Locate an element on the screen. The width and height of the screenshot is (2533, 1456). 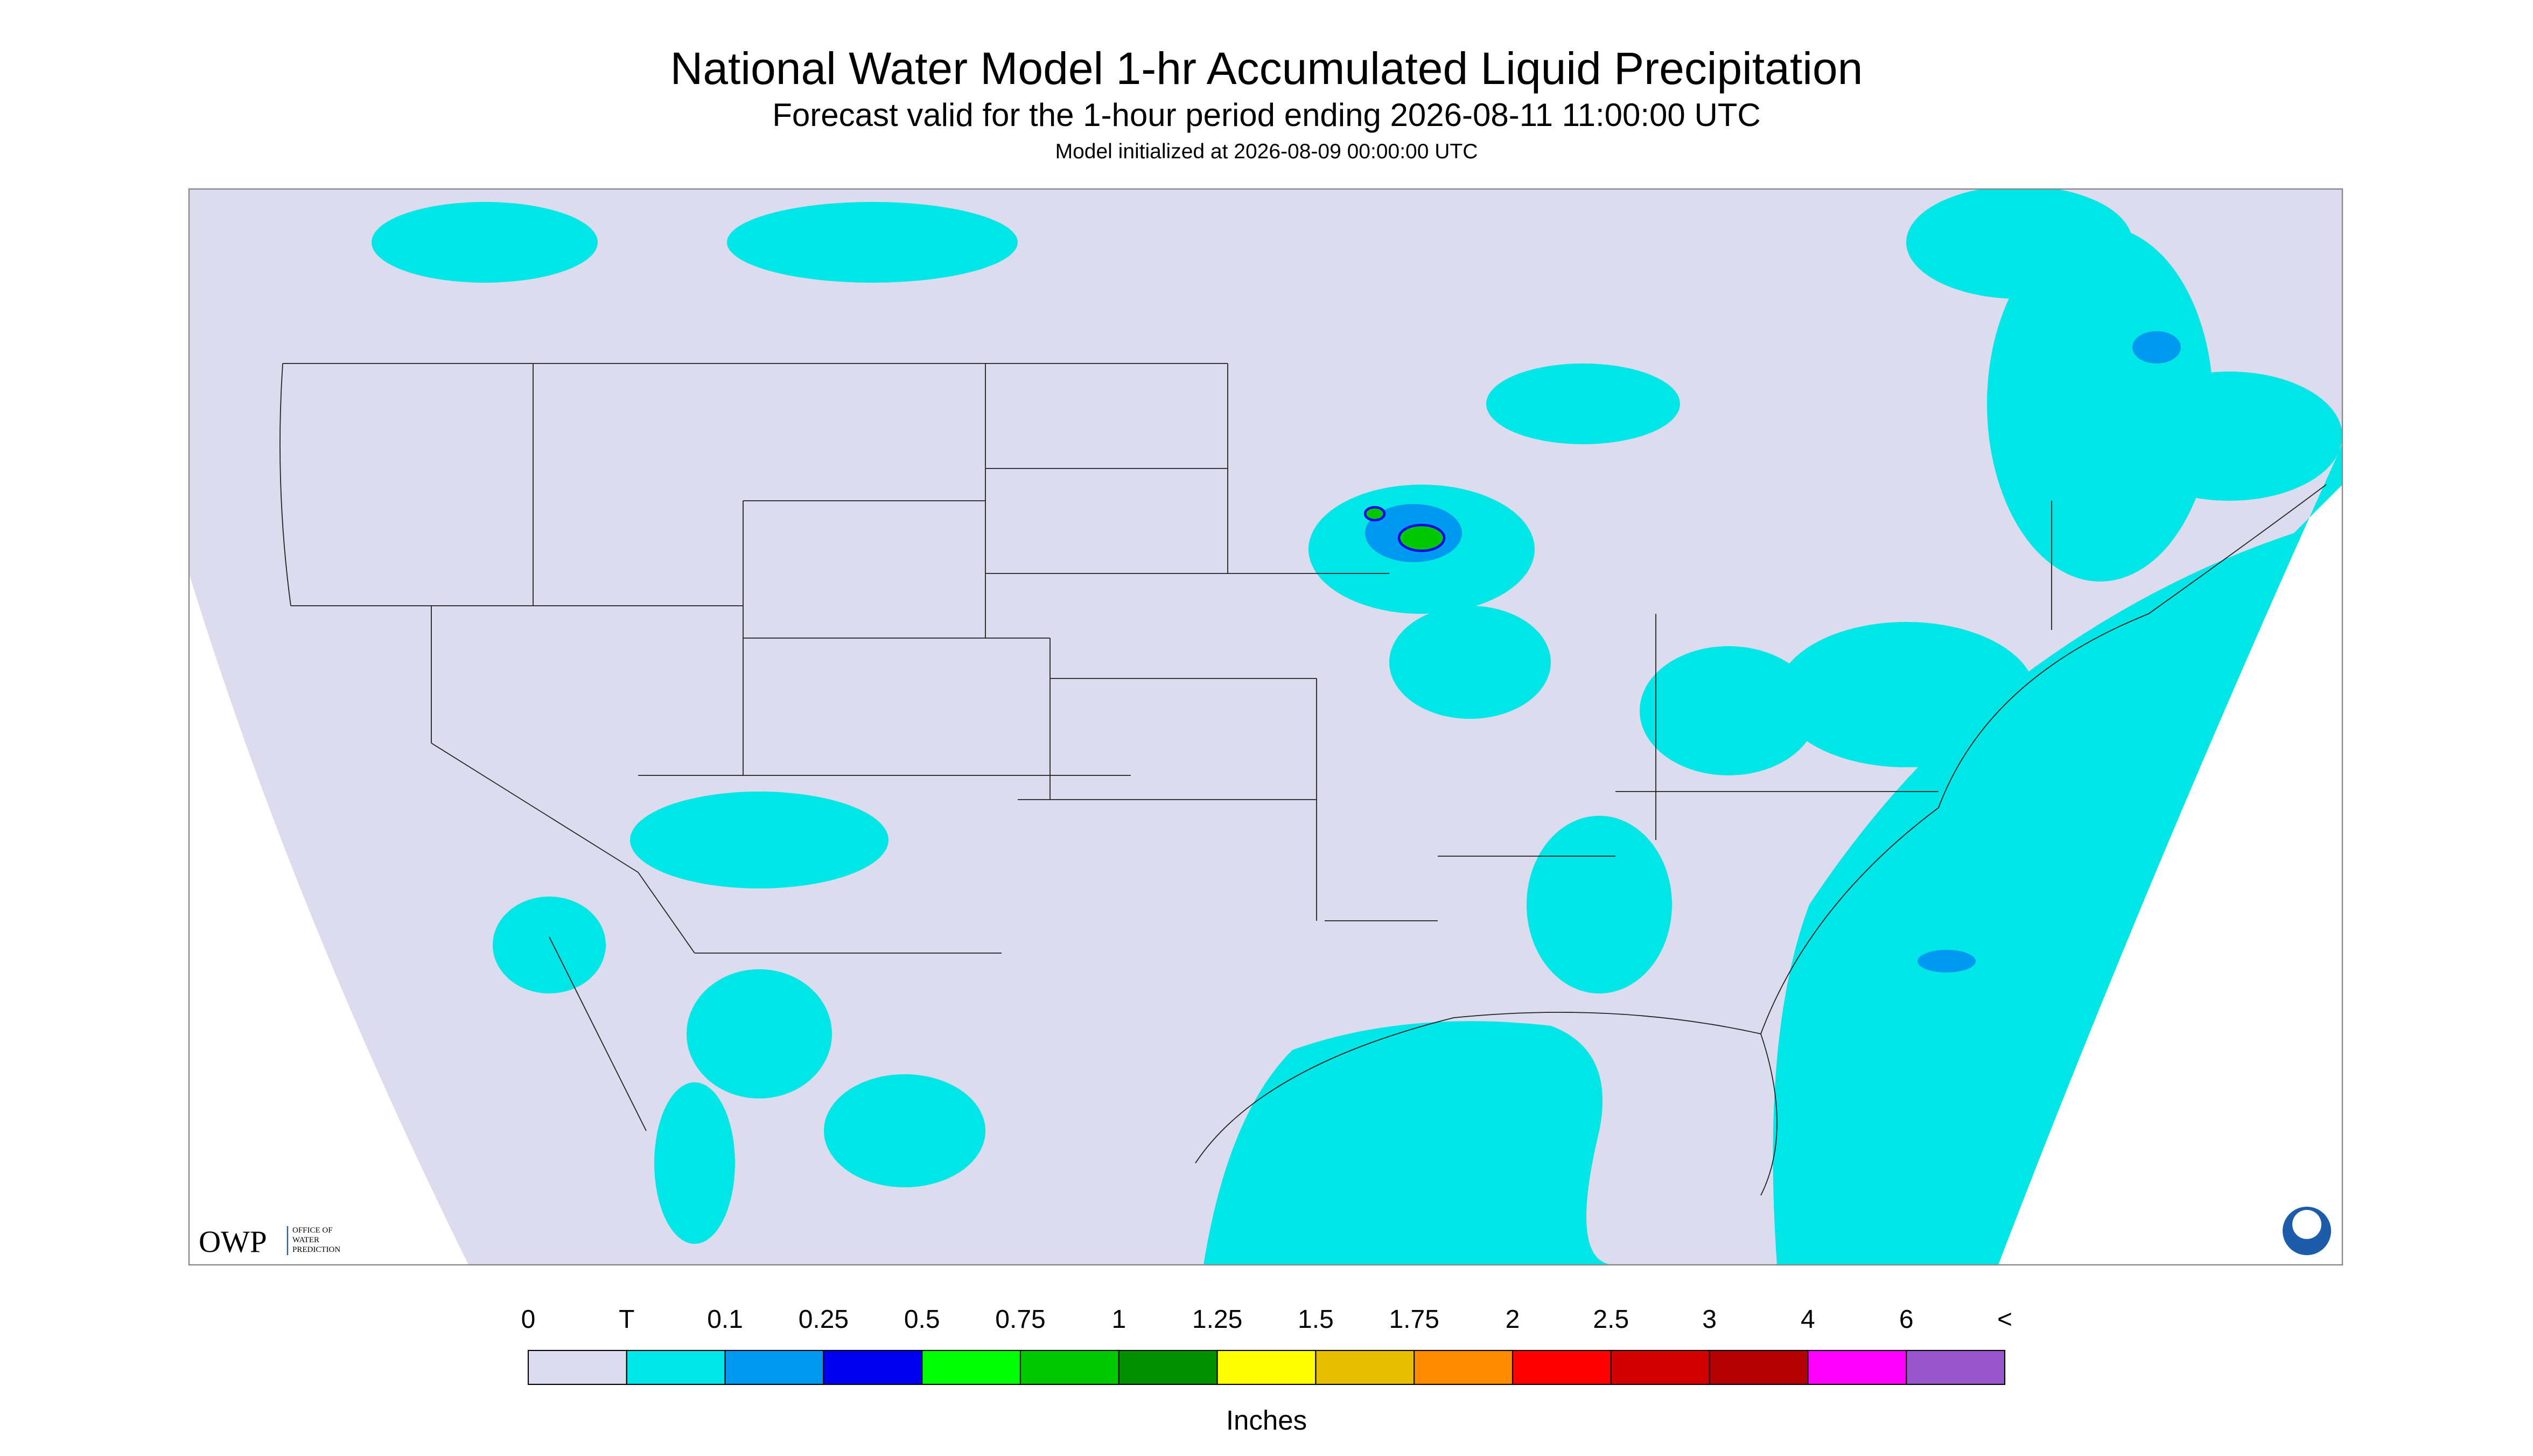
legend-label: 1 is located at coordinates (1119, 1319).